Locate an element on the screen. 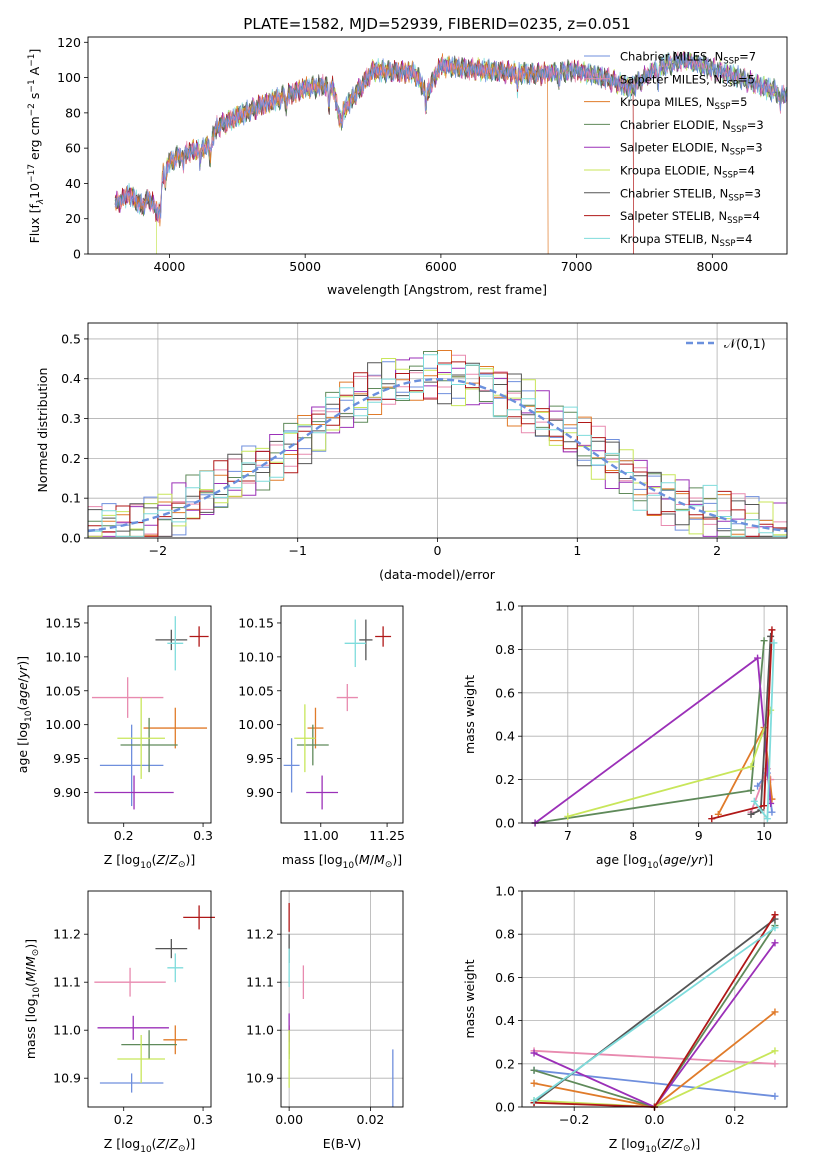  x-tick-label: 9 is located at coordinates (699, 835).